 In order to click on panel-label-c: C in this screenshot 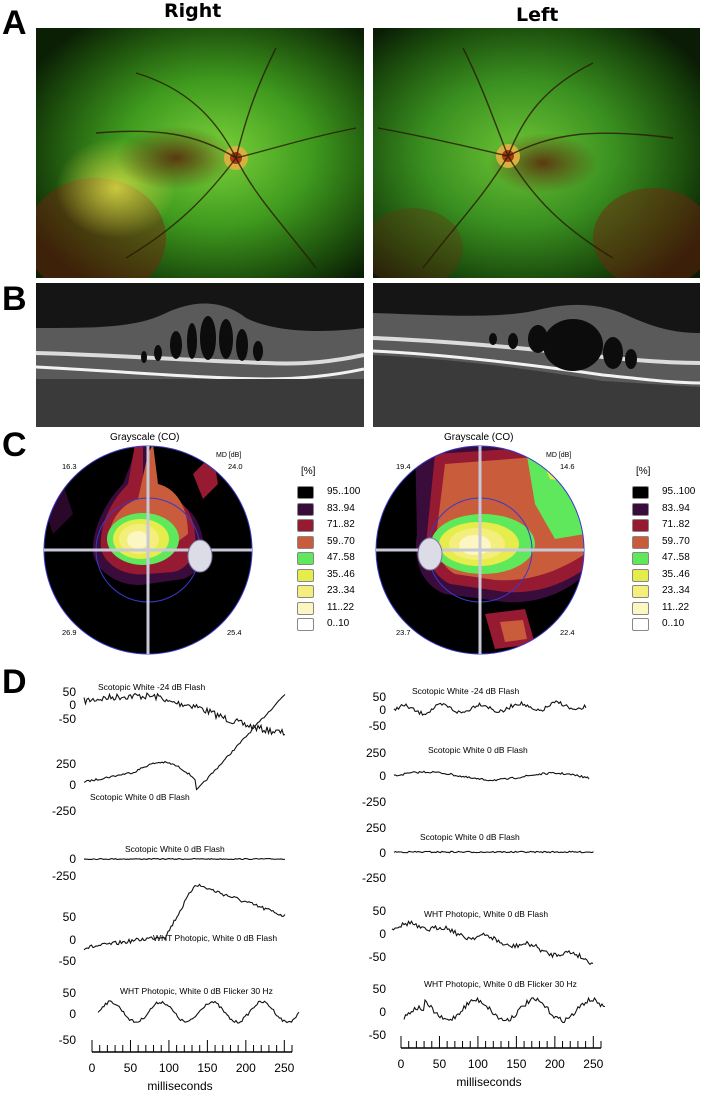, I will do `click(14, 445)`.